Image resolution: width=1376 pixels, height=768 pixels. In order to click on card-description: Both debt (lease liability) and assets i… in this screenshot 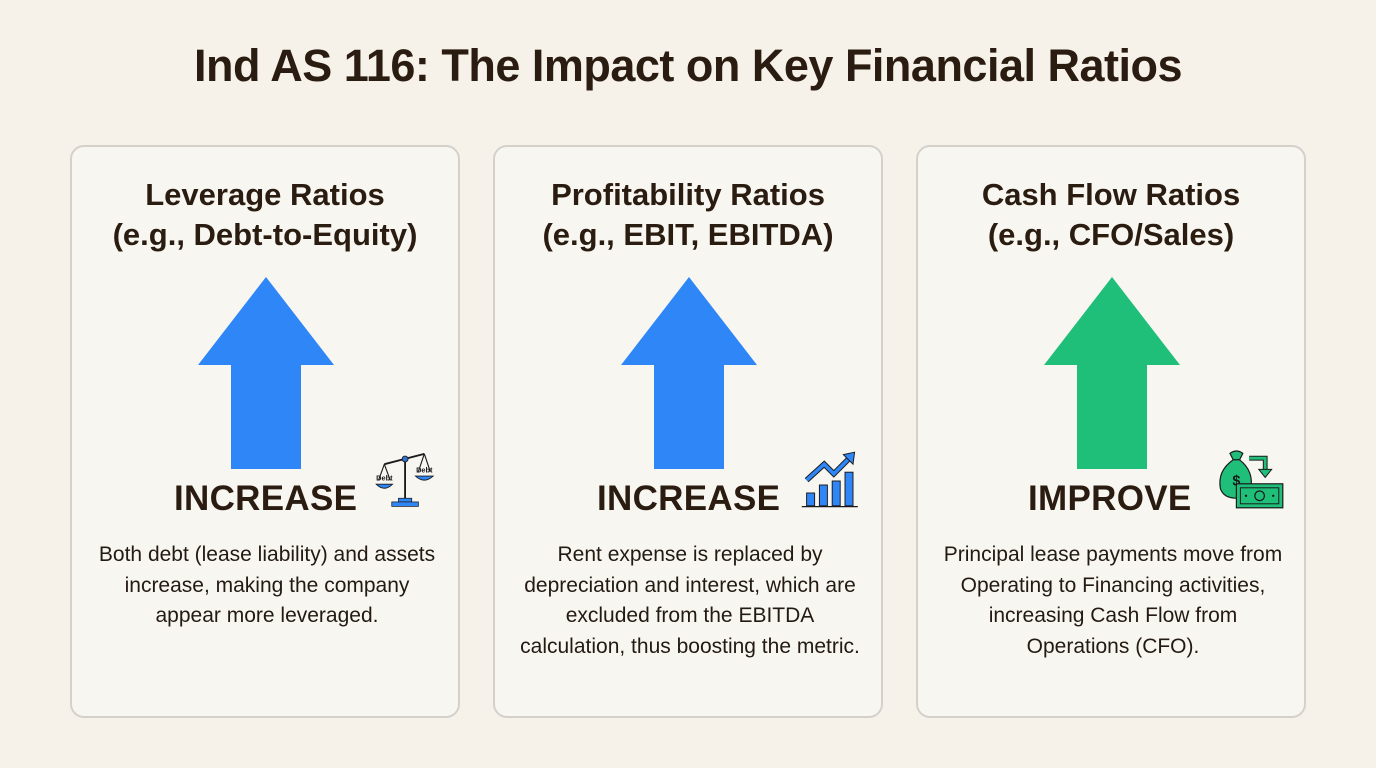, I will do `click(267, 585)`.